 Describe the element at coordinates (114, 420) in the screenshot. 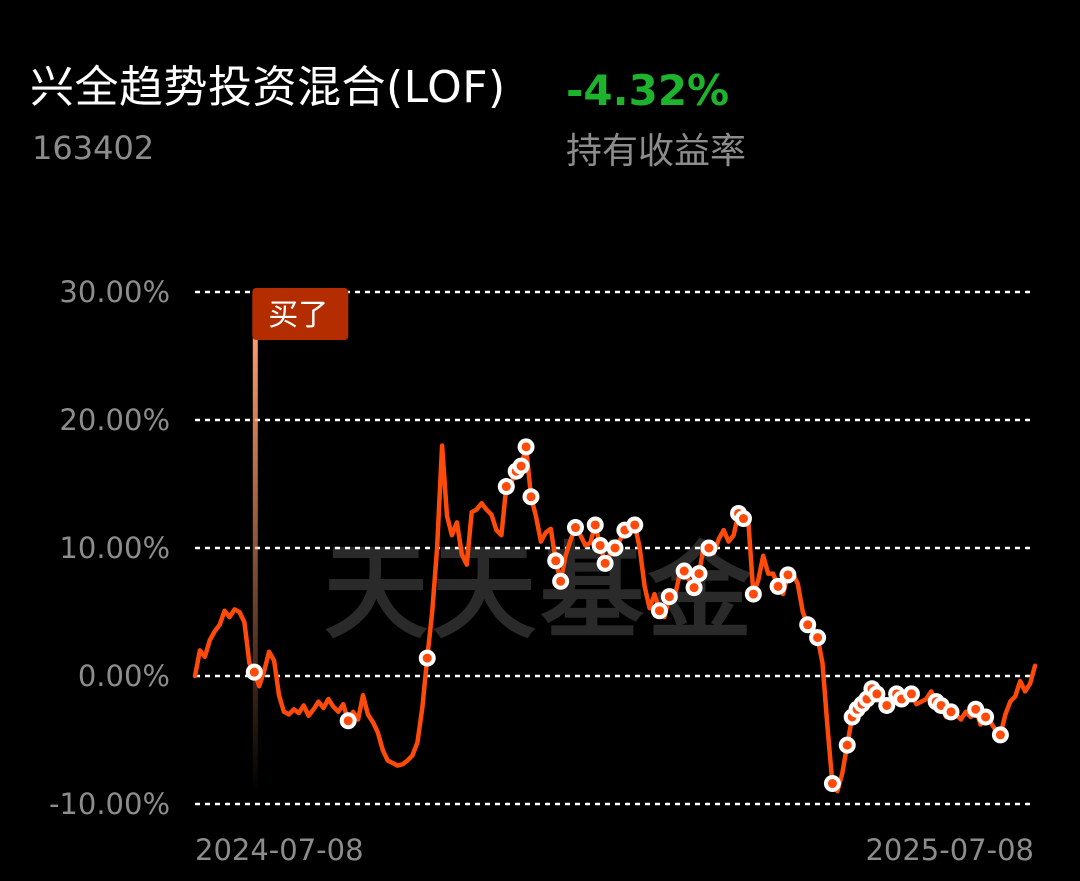

I see `y-tick-label: 20.00%` at that location.